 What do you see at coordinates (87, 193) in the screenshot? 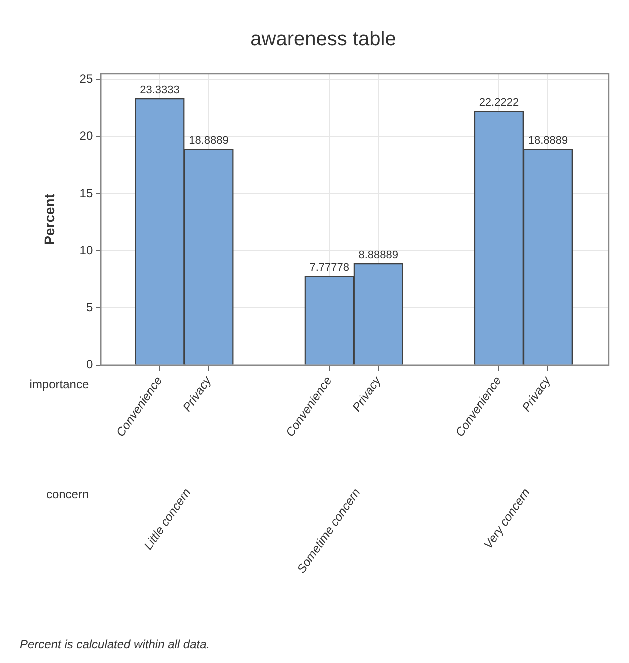
I see `y-tick-label: 15` at bounding box center [87, 193].